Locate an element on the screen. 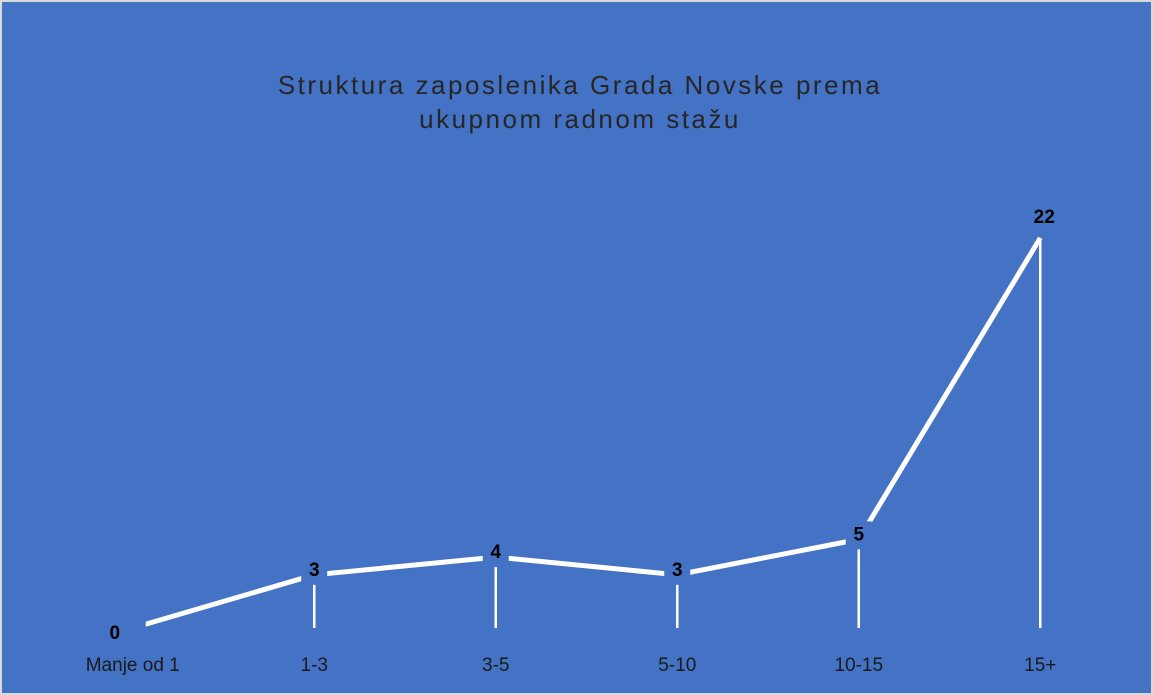 The width and height of the screenshot is (1153, 695). chart-title: ukupnom radnom stažu is located at coordinates (580, 119).